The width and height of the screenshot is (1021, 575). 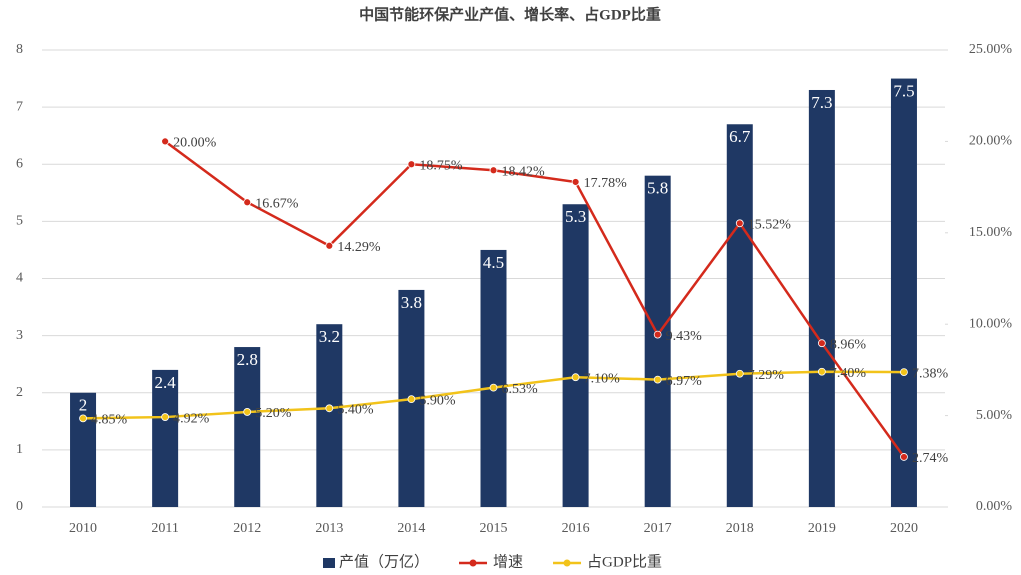 What do you see at coordinates (329, 336) in the screenshot?
I see `bar-label: 3.2` at bounding box center [329, 336].